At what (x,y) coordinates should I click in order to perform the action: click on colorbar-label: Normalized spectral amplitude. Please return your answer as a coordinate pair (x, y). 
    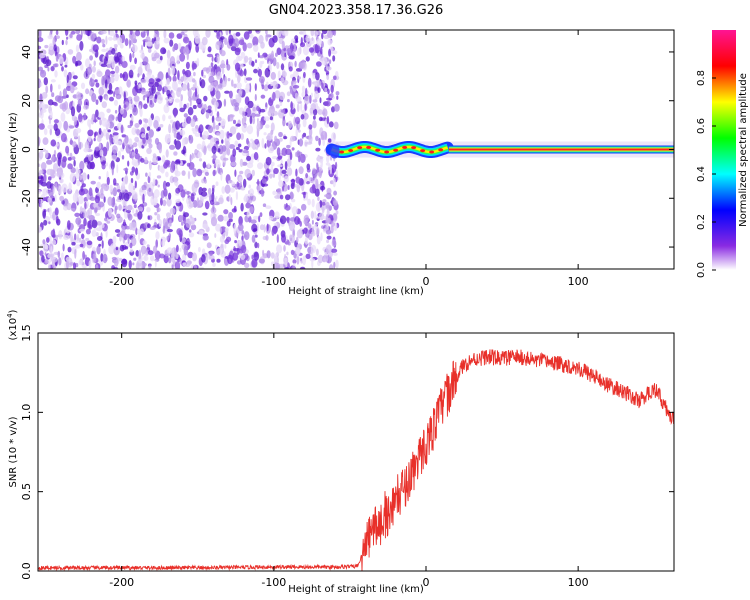
    Looking at the image, I should click on (743, 150).